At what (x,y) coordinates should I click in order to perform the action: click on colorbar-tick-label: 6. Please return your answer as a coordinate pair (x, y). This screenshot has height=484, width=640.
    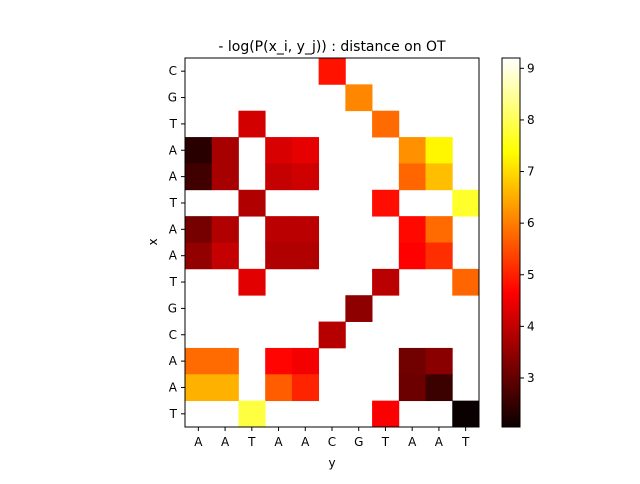
    Looking at the image, I should click on (531, 223).